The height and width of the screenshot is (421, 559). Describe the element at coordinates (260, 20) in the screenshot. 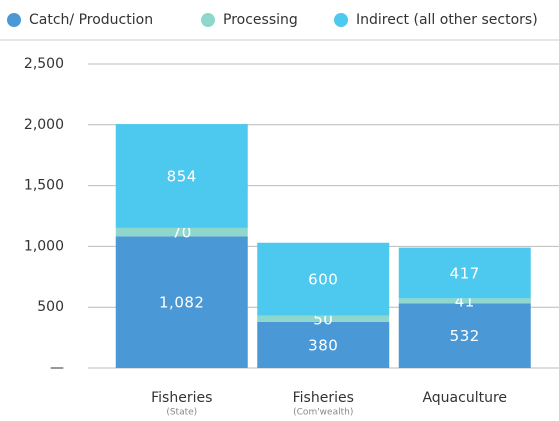

I see `legend-label: Processing` at that location.